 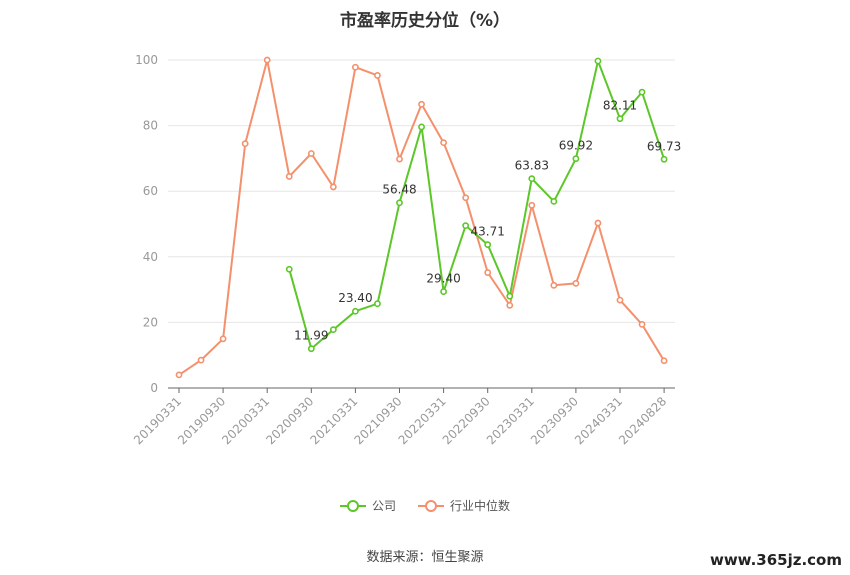 What do you see at coordinates (488, 232) in the screenshot?
I see `data-label-20220930: 43.71` at bounding box center [488, 232].